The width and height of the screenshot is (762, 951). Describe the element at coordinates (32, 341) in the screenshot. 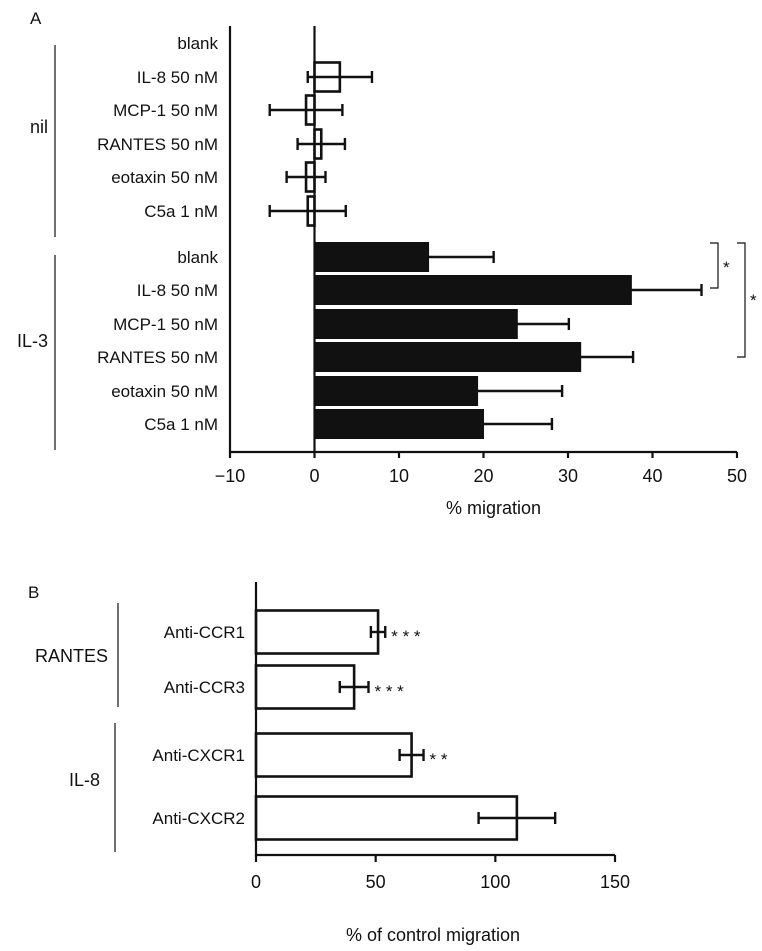

I see `group-label: IL-3` at that location.